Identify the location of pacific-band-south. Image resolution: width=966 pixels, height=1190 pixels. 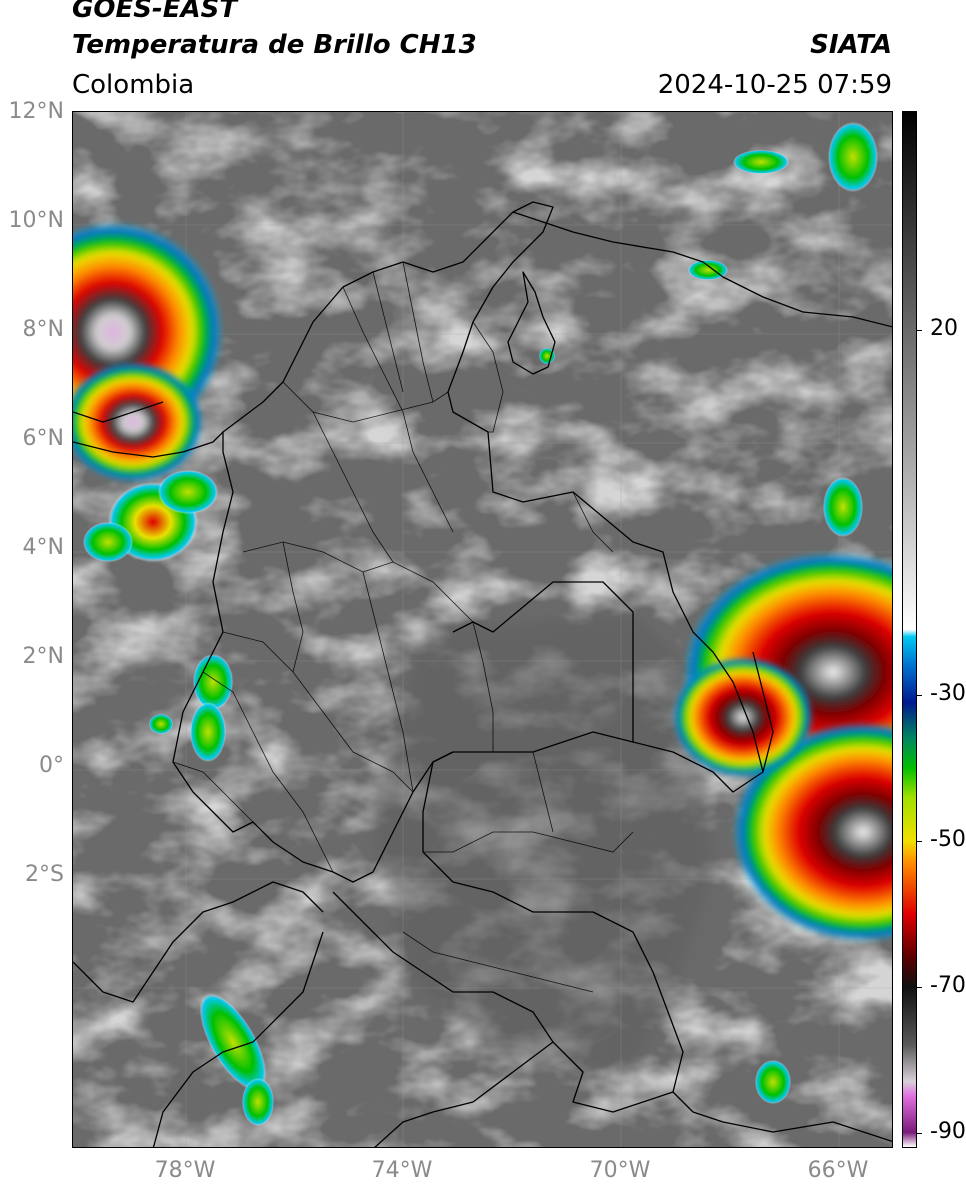
(233, 1042).